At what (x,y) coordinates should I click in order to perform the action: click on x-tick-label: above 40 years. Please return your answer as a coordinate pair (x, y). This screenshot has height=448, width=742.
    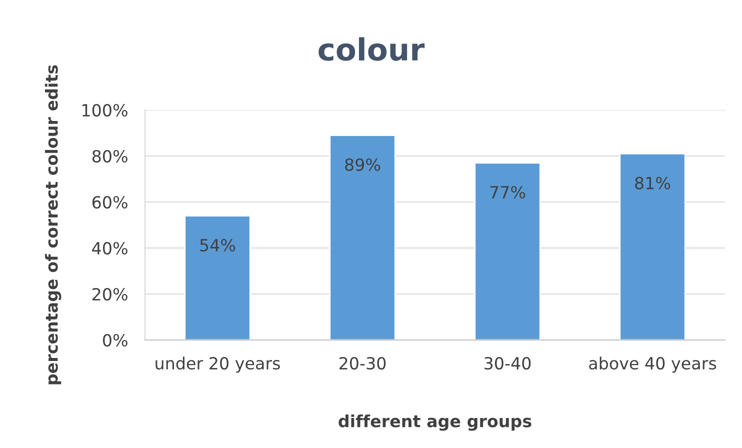
    Looking at the image, I should click on (652, 364).